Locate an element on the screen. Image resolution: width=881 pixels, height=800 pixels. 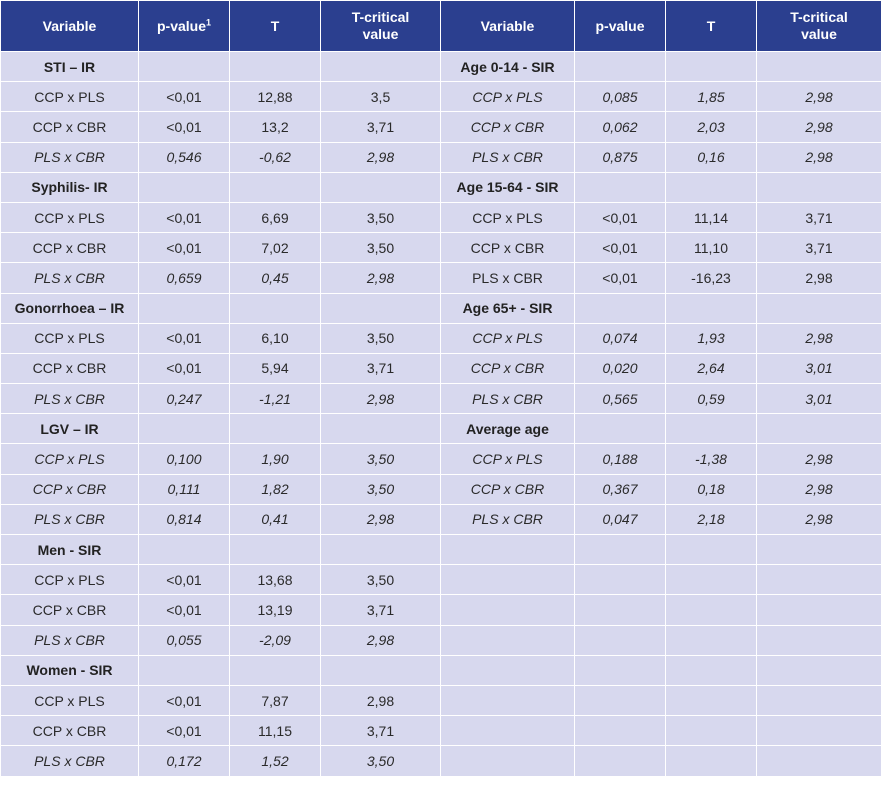
p-value-cell: 0,247 is located at coordinates (184, 399).